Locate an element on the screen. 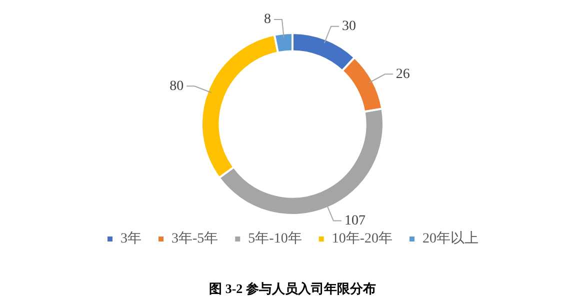 The image size is (585, 306). legend-label: 3年 is located at coordinates (131, 238).